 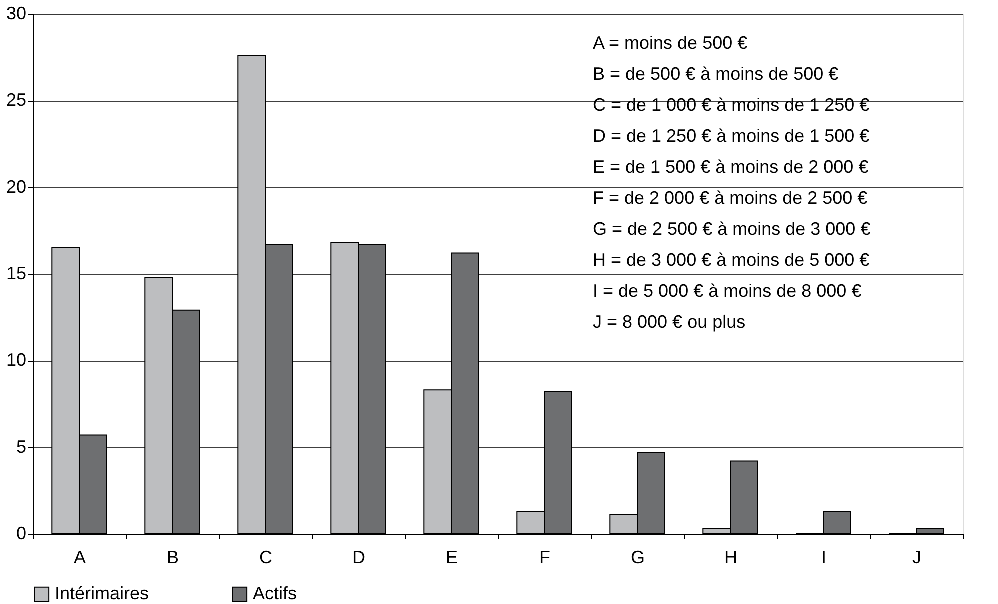 I want to click on legend-label: Intérimaires, so click(x=102, y=593).